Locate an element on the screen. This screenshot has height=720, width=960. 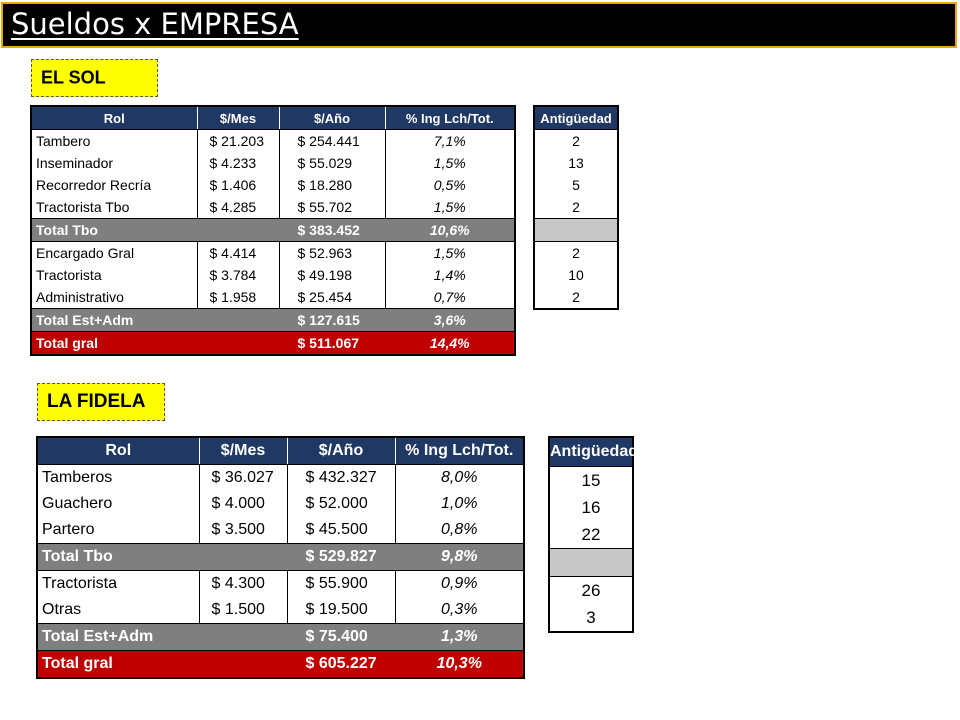
cell-anio: $ 75.400 is located at coordinates (341, 637).